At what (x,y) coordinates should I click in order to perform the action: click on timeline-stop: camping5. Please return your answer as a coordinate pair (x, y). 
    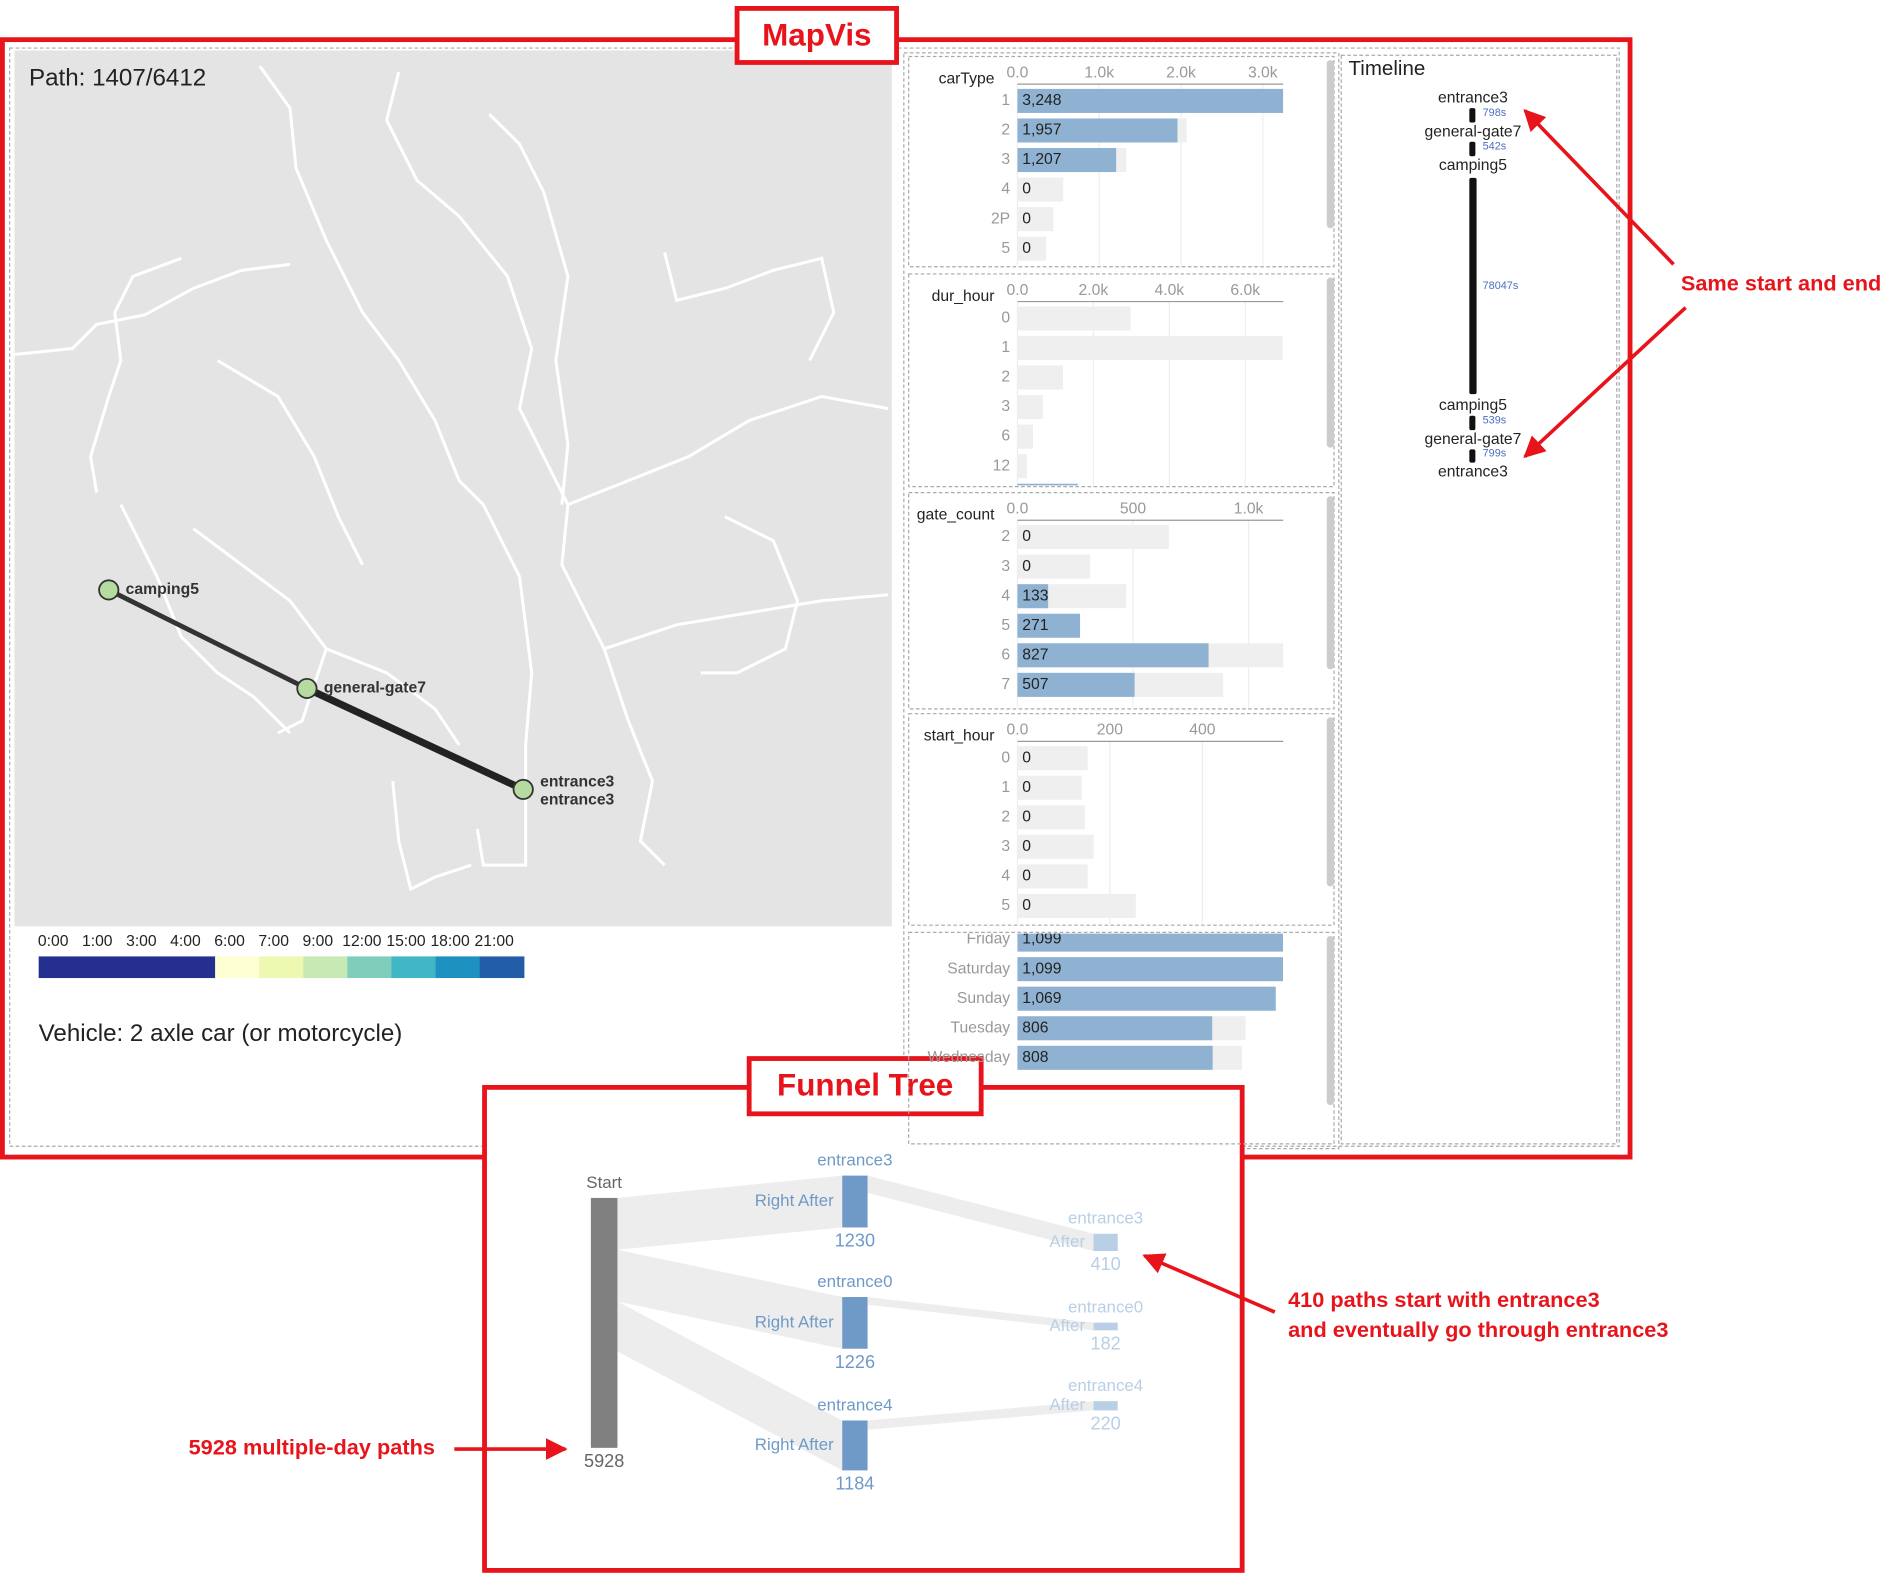
    Looking at the image, I should click on (1473, 165).